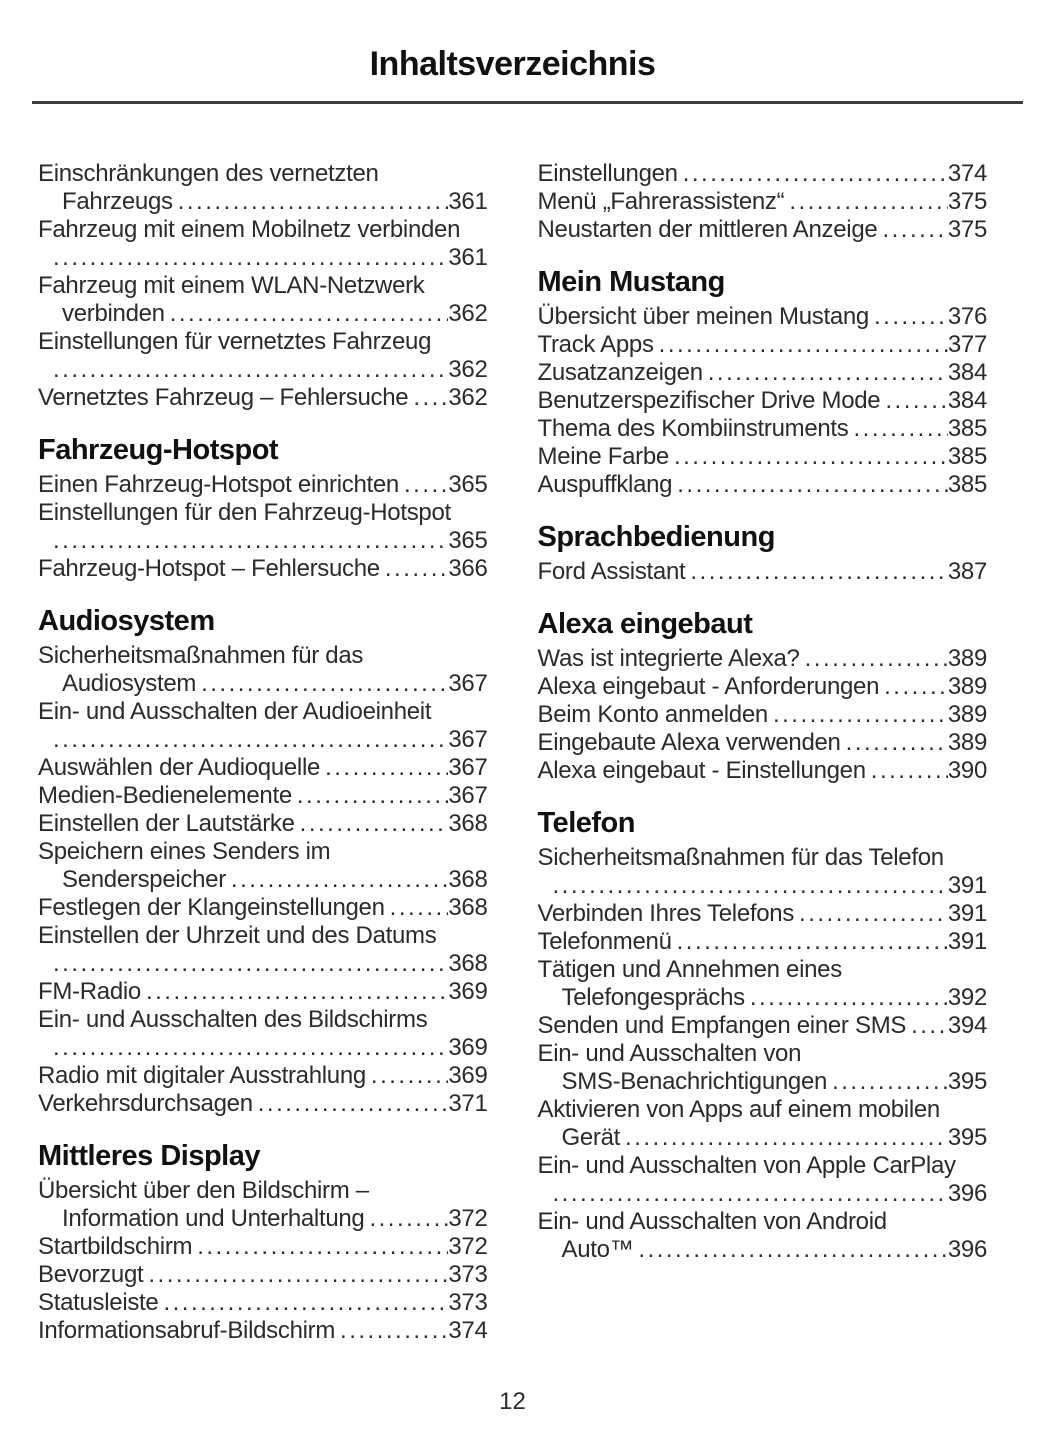 The height and width of the screenshot is (1448, 1055). Describe the element at coordinates (201, 655) in the screenshot. I see `toc-entry-title: Sicherheitsmaßnahmen für das` at that location.